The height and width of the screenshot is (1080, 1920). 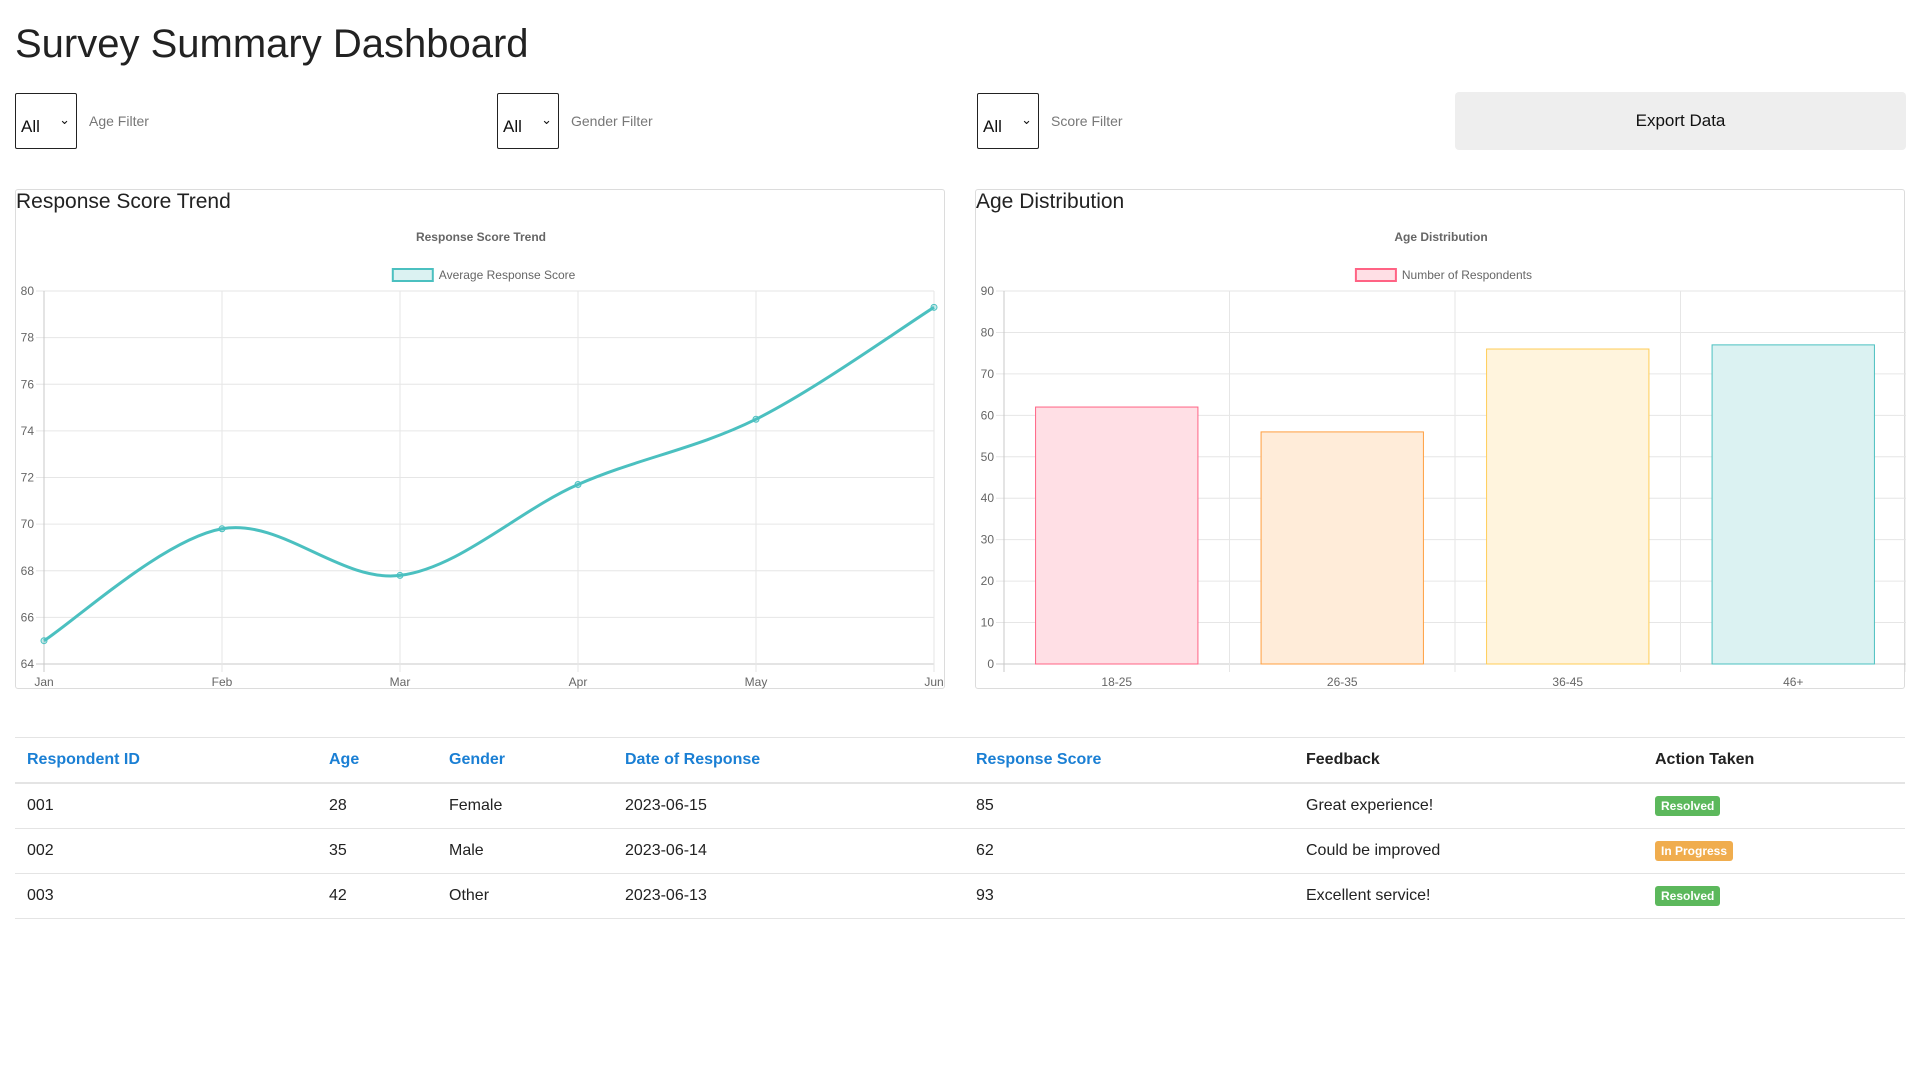 What do you see at coordinates (28, 617) in the screenshot?
I see `y-tick-label: 66` at bounding box center [28, 617].